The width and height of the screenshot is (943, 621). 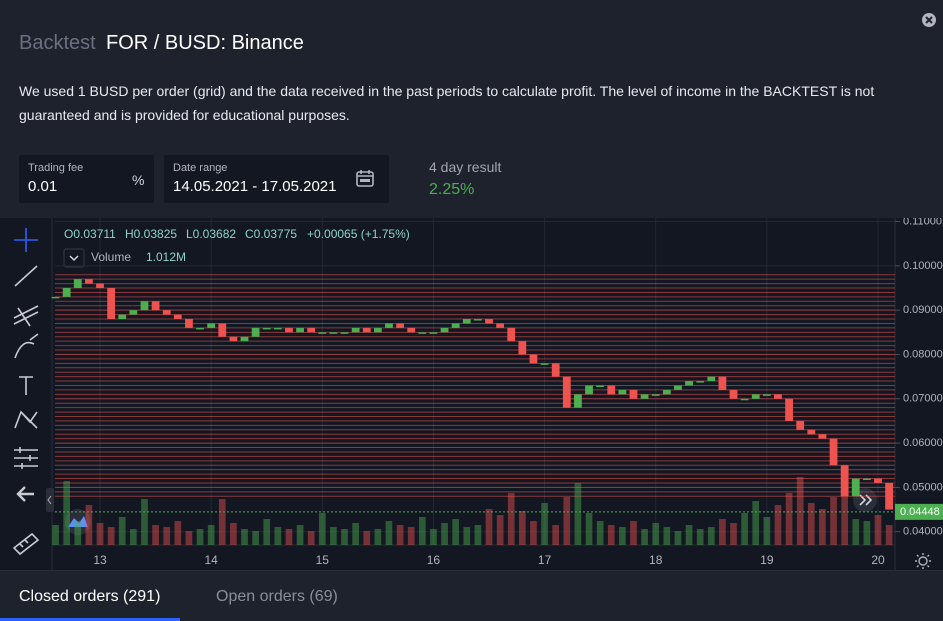 What do you see at coordinates (74, 258) in the screenshot?
I see `collapse-legend` at bounding box center [74, 258].